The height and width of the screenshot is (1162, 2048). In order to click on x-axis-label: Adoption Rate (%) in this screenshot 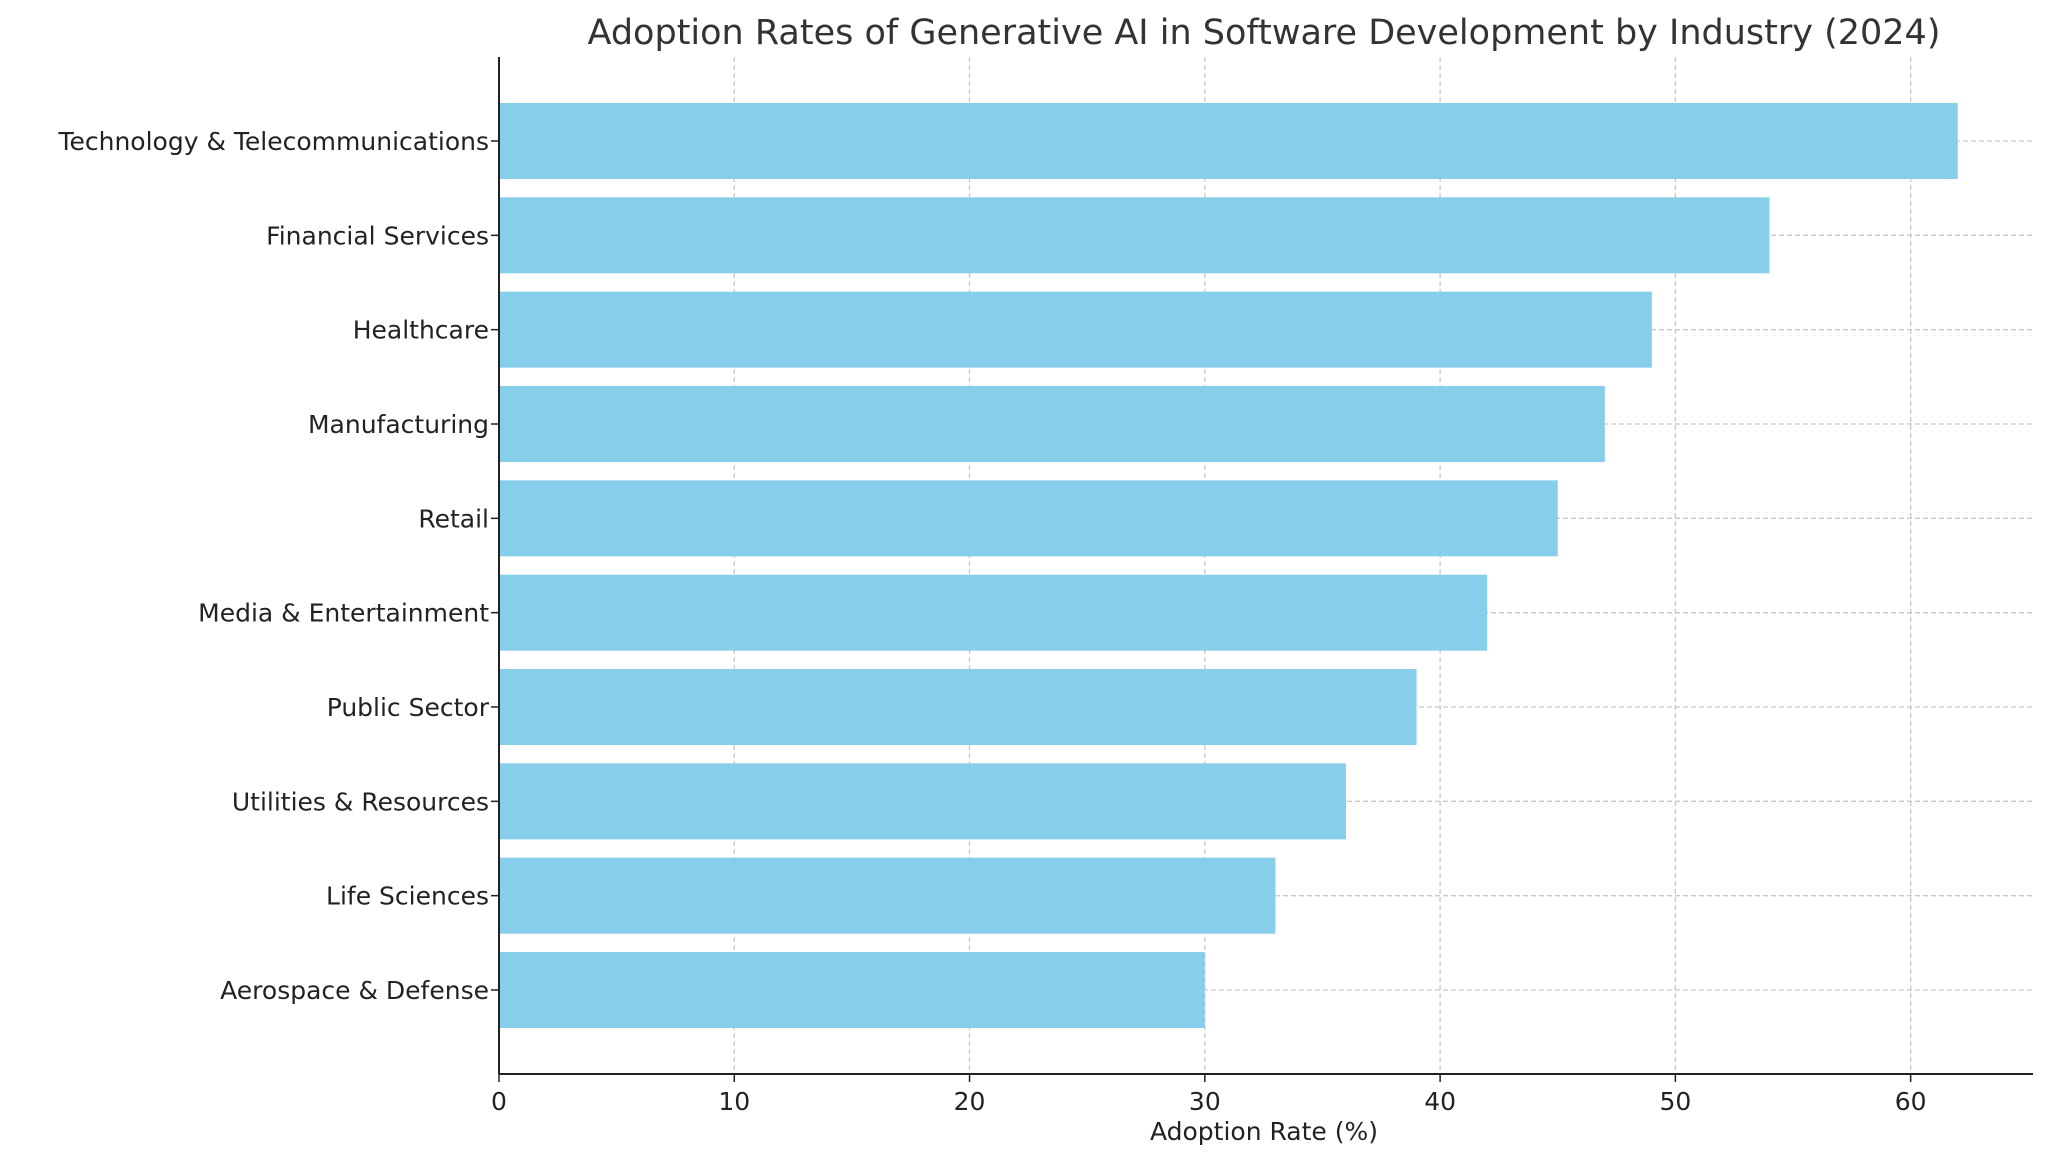, I will do `click(1264, 1131)`.